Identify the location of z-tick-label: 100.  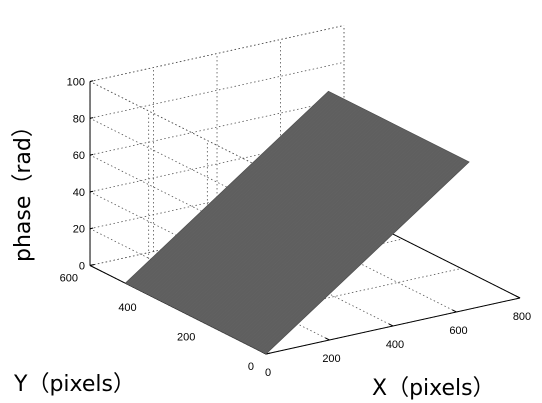
(76, 83).